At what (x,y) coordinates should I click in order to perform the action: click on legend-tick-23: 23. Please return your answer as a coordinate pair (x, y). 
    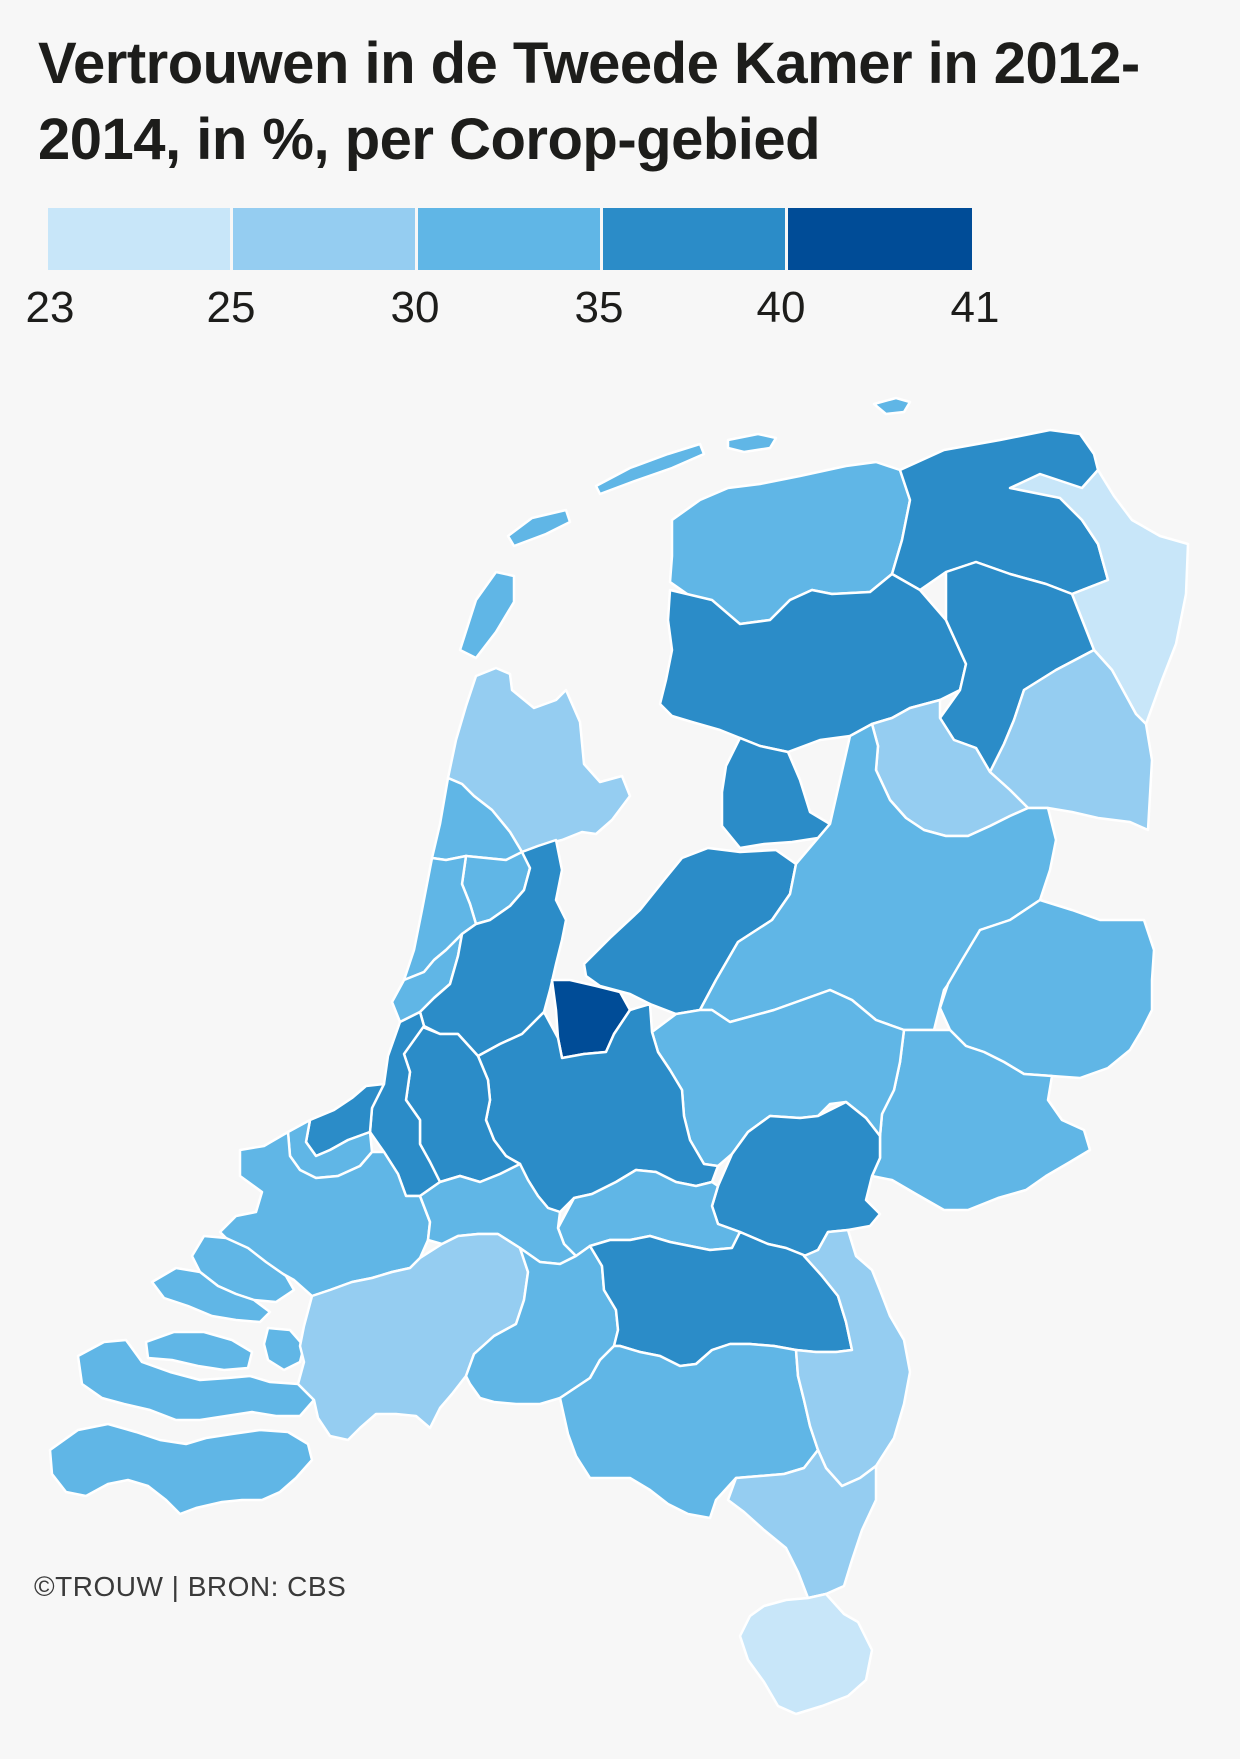
    Looking at the image, I should click on (50, 307).